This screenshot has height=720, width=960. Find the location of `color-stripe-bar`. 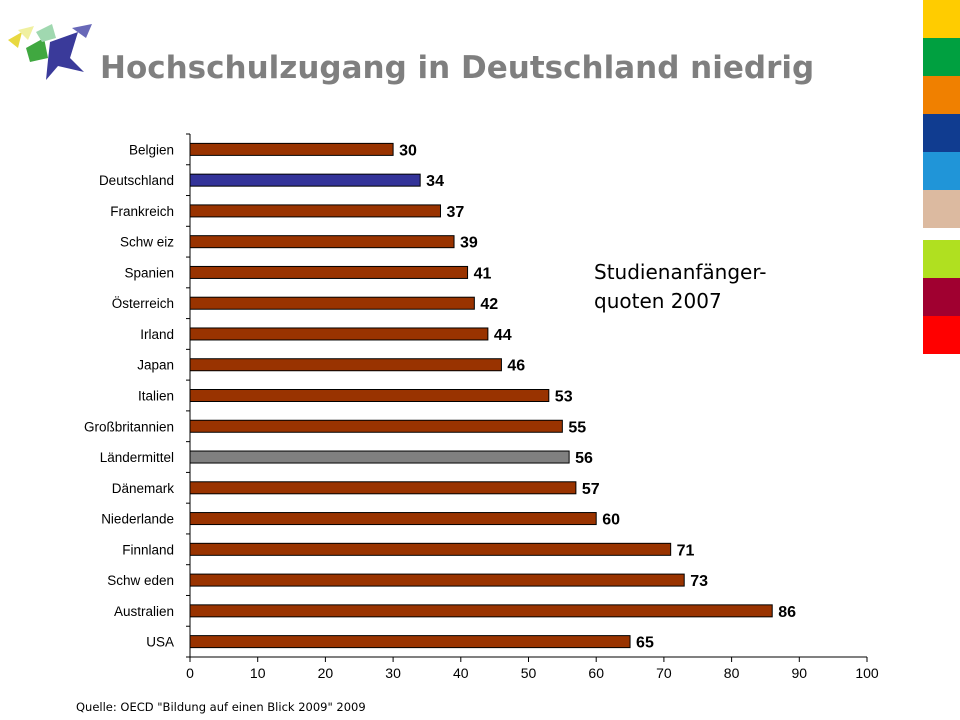

color-stripe-bar is located at coordinates (941, 177).